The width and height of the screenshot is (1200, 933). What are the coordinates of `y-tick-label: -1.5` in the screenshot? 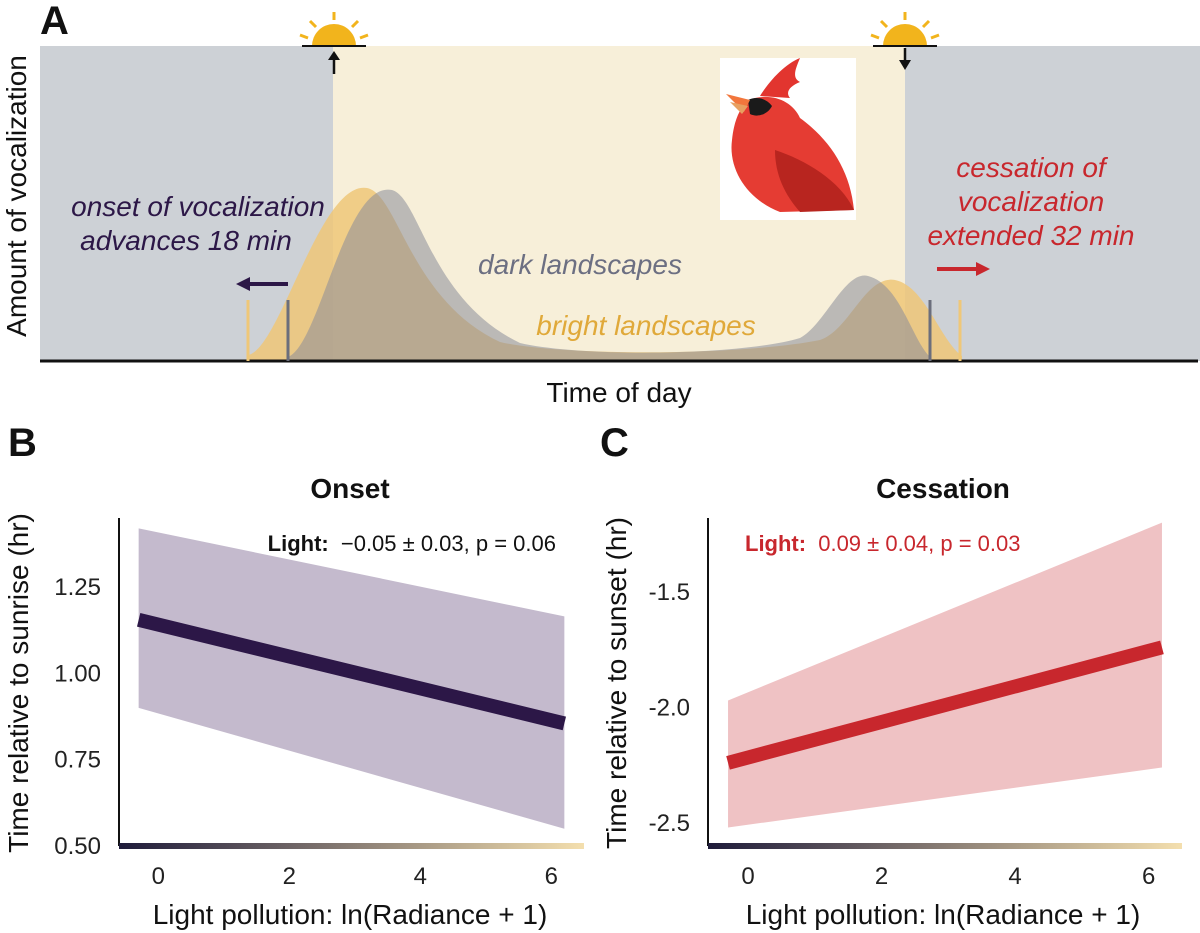 It's located at (669, 592).